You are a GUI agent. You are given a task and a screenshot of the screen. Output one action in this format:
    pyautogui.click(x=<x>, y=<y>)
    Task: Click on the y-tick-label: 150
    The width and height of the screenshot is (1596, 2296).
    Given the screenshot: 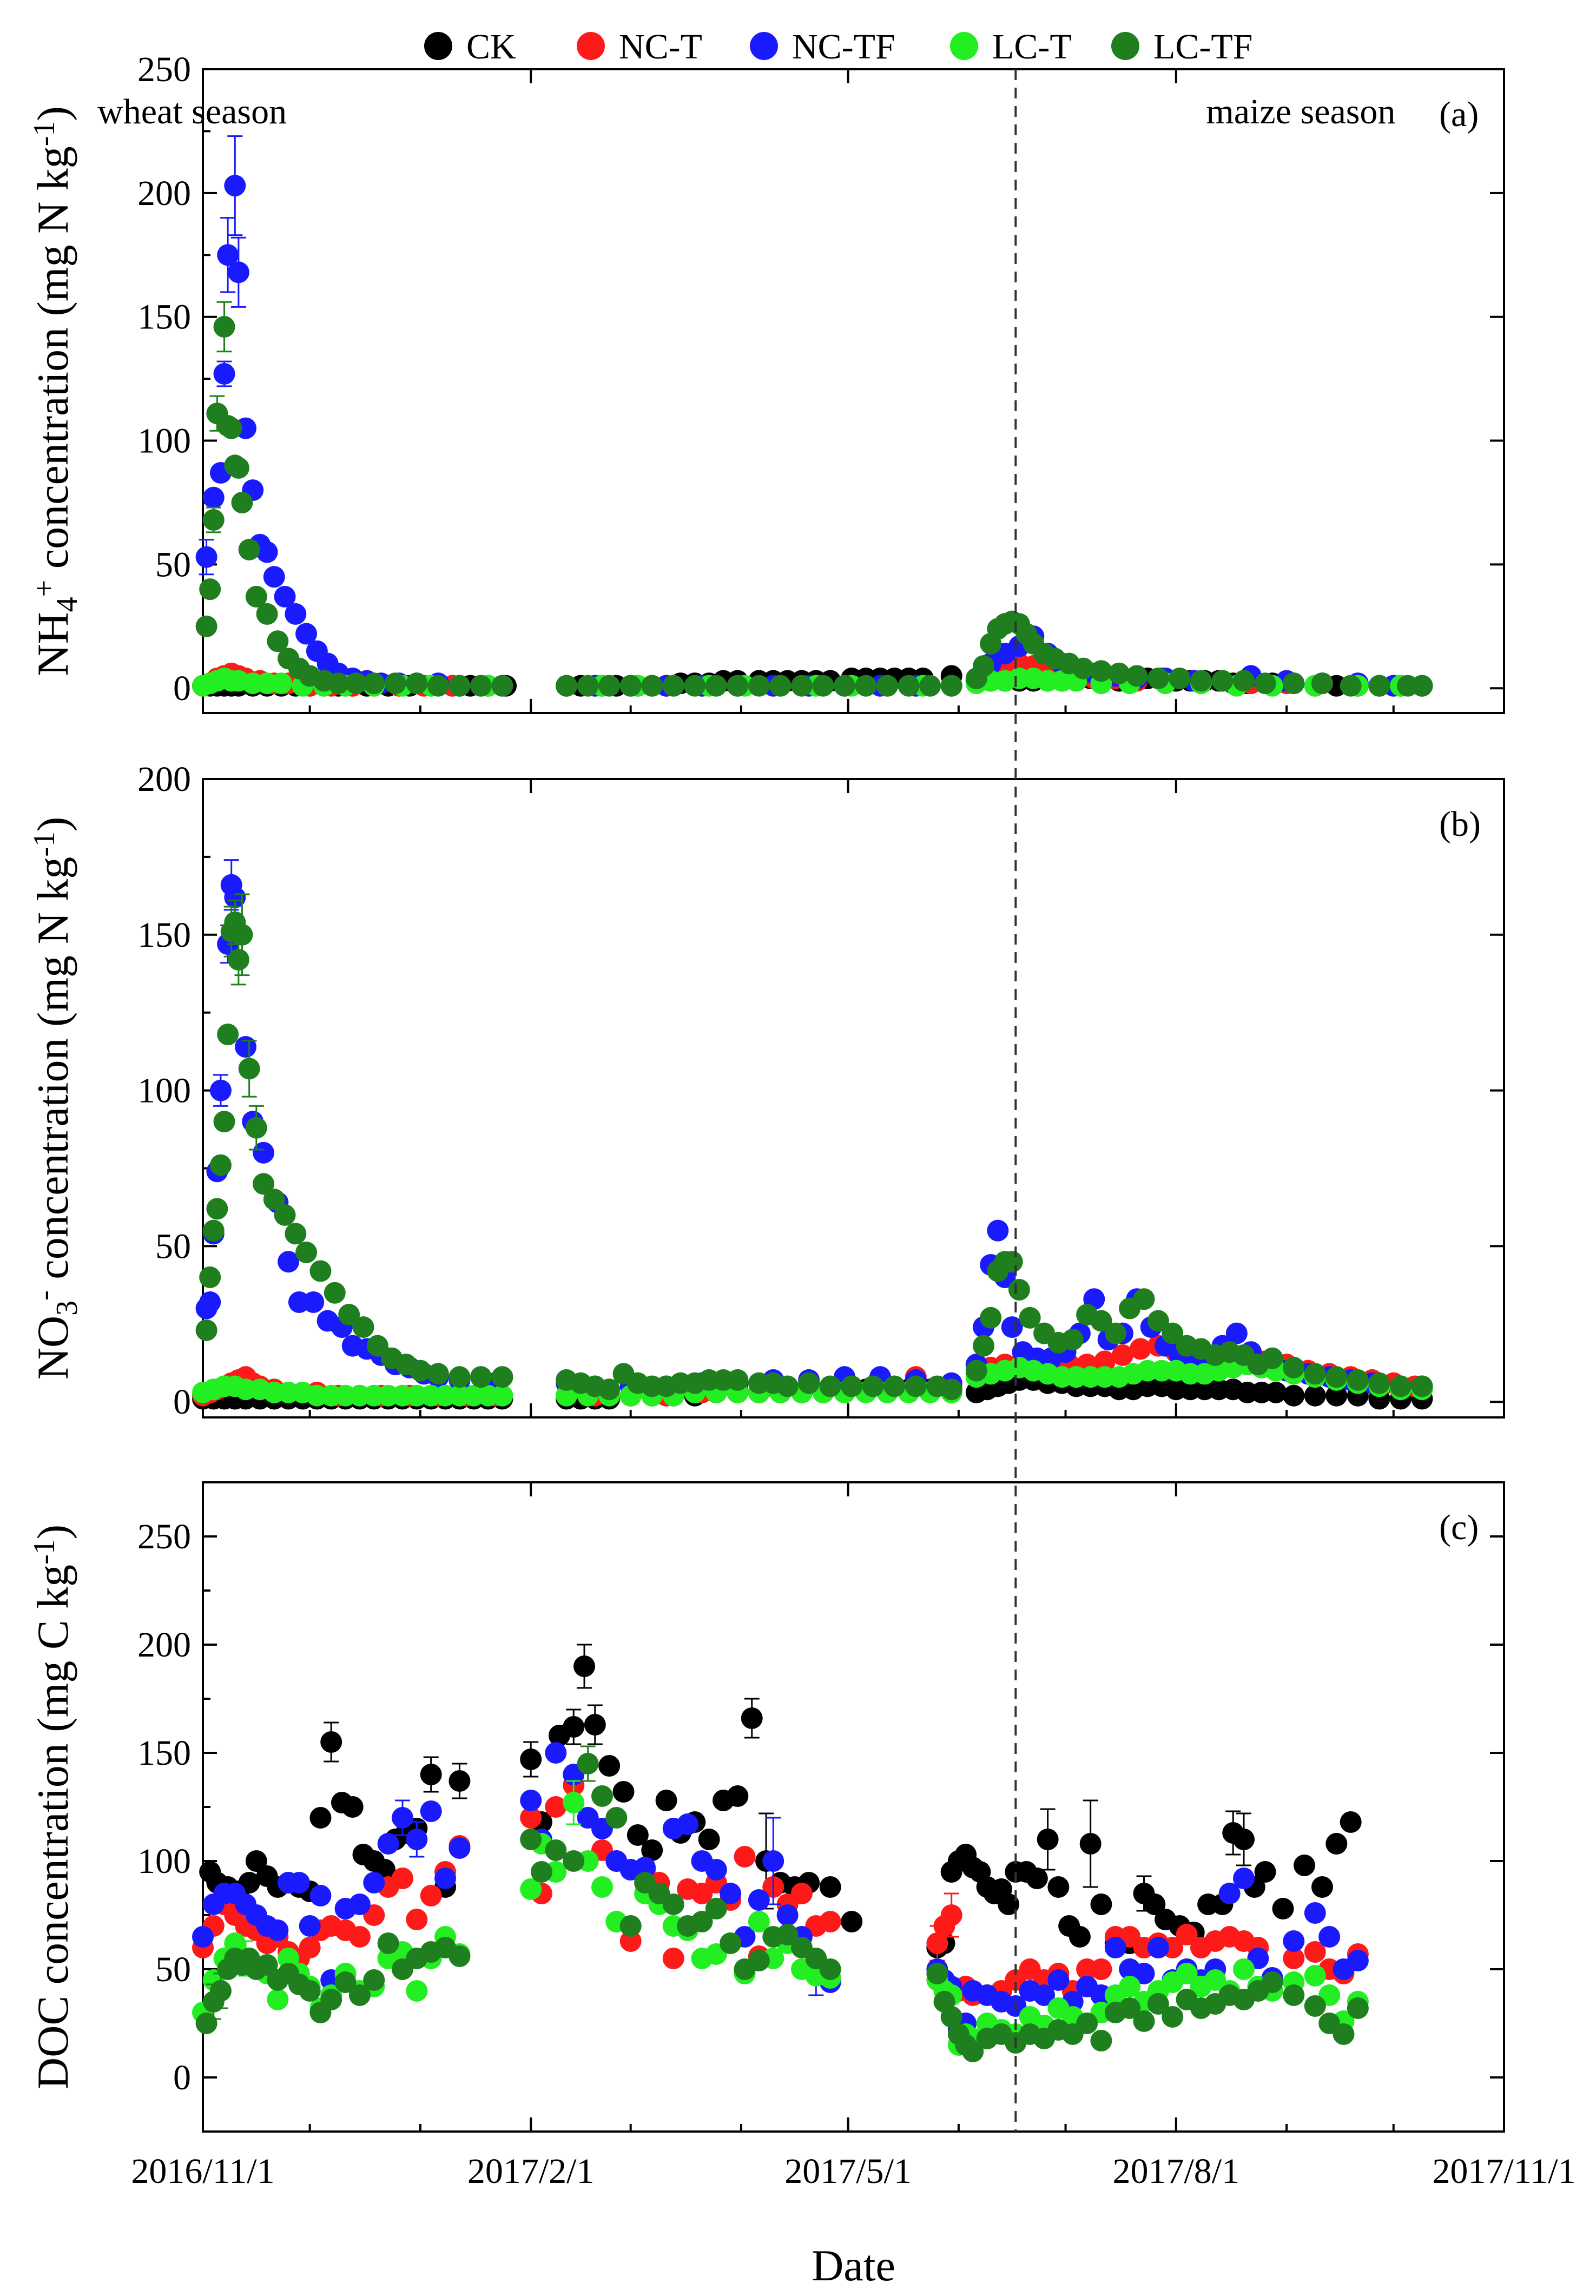 What is the action you would take?
    pyautogui.click(x=164, y=317)
    